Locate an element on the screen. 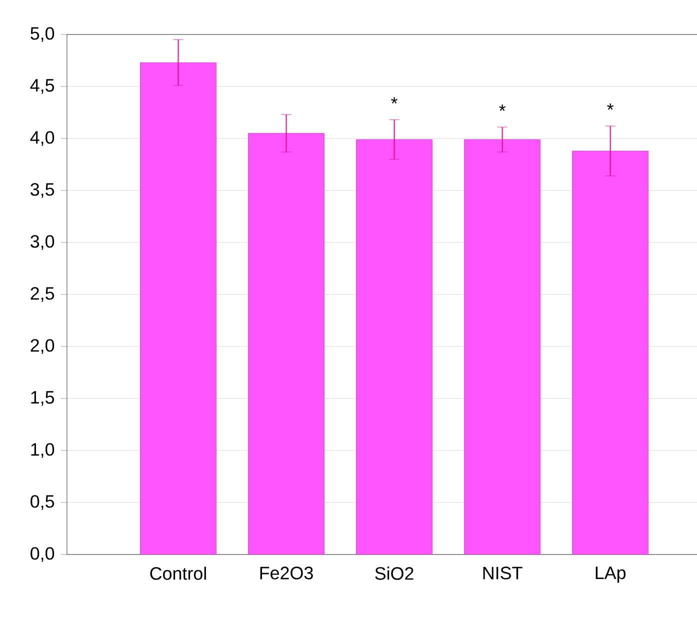 This screenshot has width=697, height=619. x-tick-label: SiO2 is located at coordinates (394, 573).